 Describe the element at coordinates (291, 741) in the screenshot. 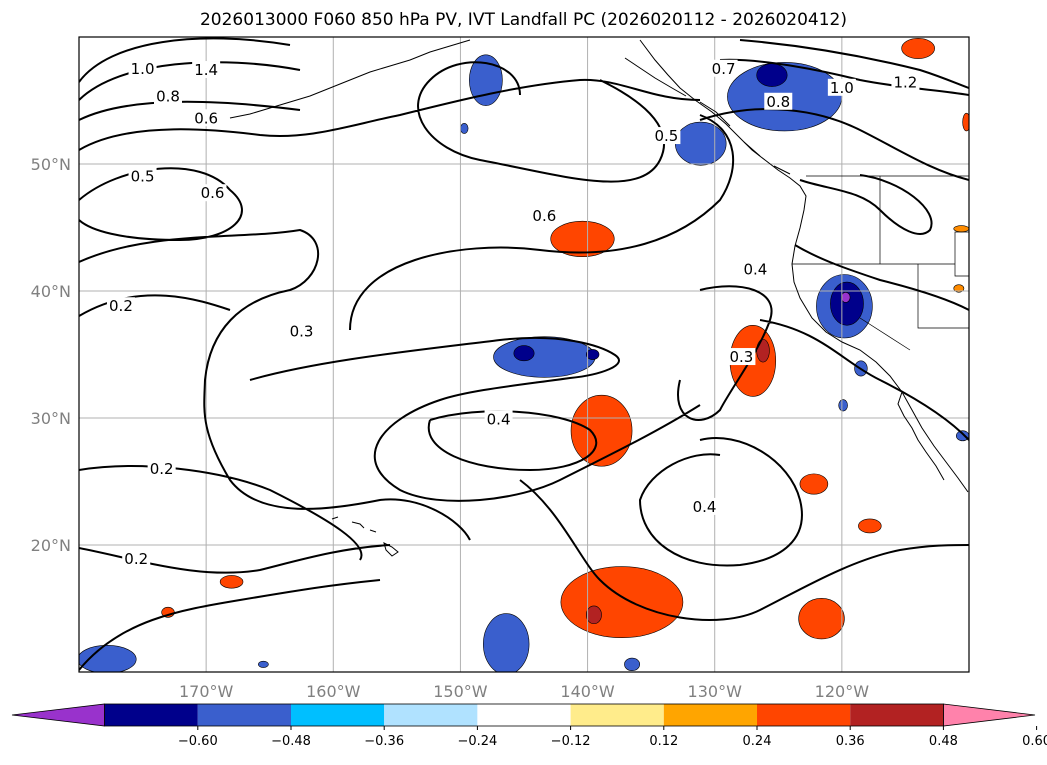

I see `colorbar-tick-label: −0.48` at that location.